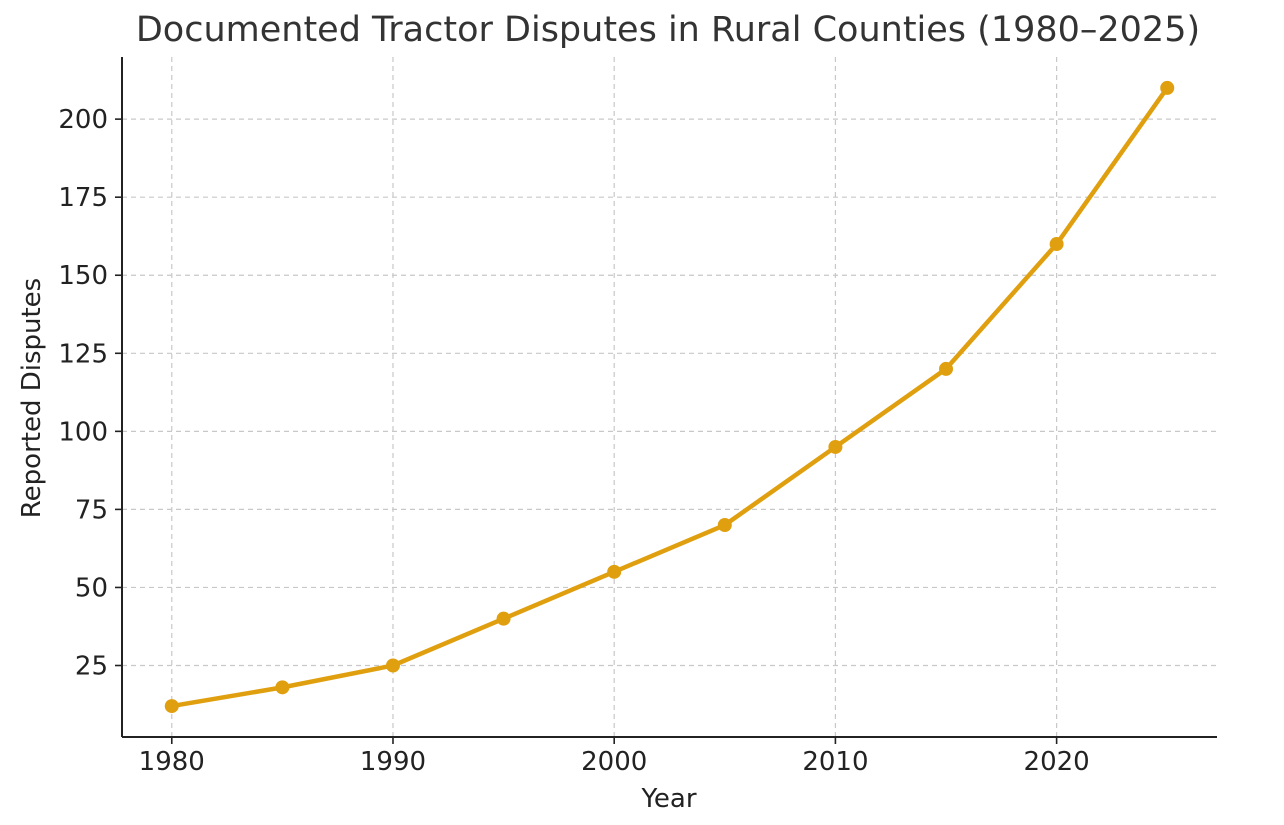 This screenshot has height=825, width=1284. What do you see at coordinates (91, 510) in the screenshot?
I see `y-tick-label: 75` at bounding box center [91, 510].